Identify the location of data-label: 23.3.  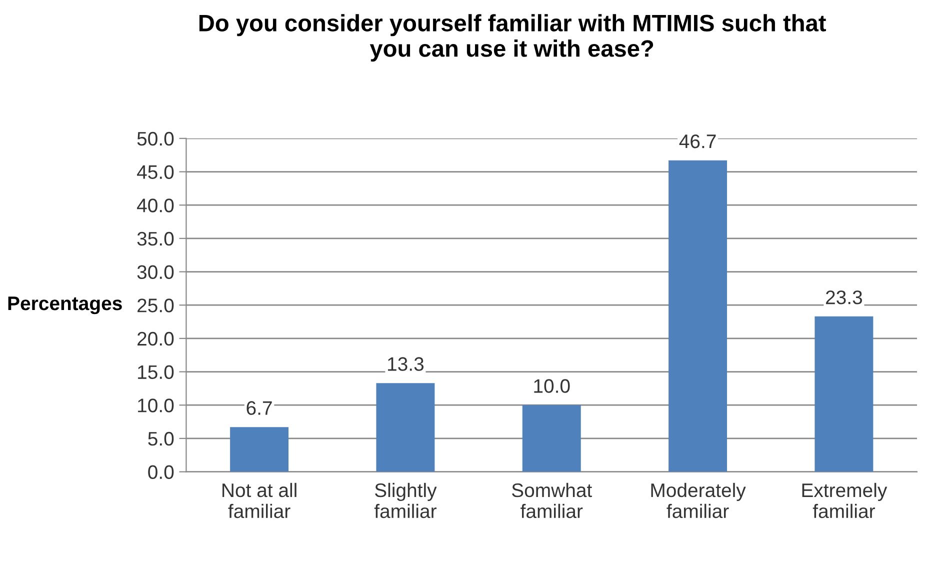
(844, 297).